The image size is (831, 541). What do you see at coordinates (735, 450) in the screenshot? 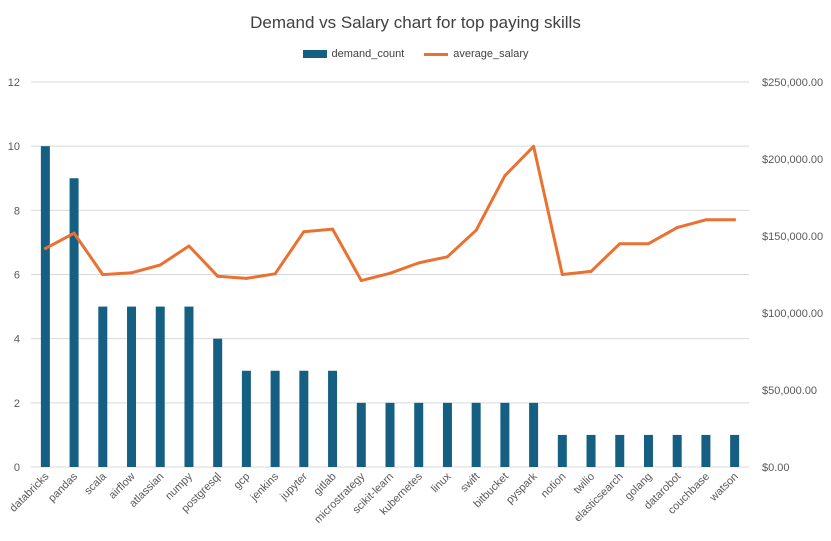
I see `bar-watson` at bounding box center [735, 450].